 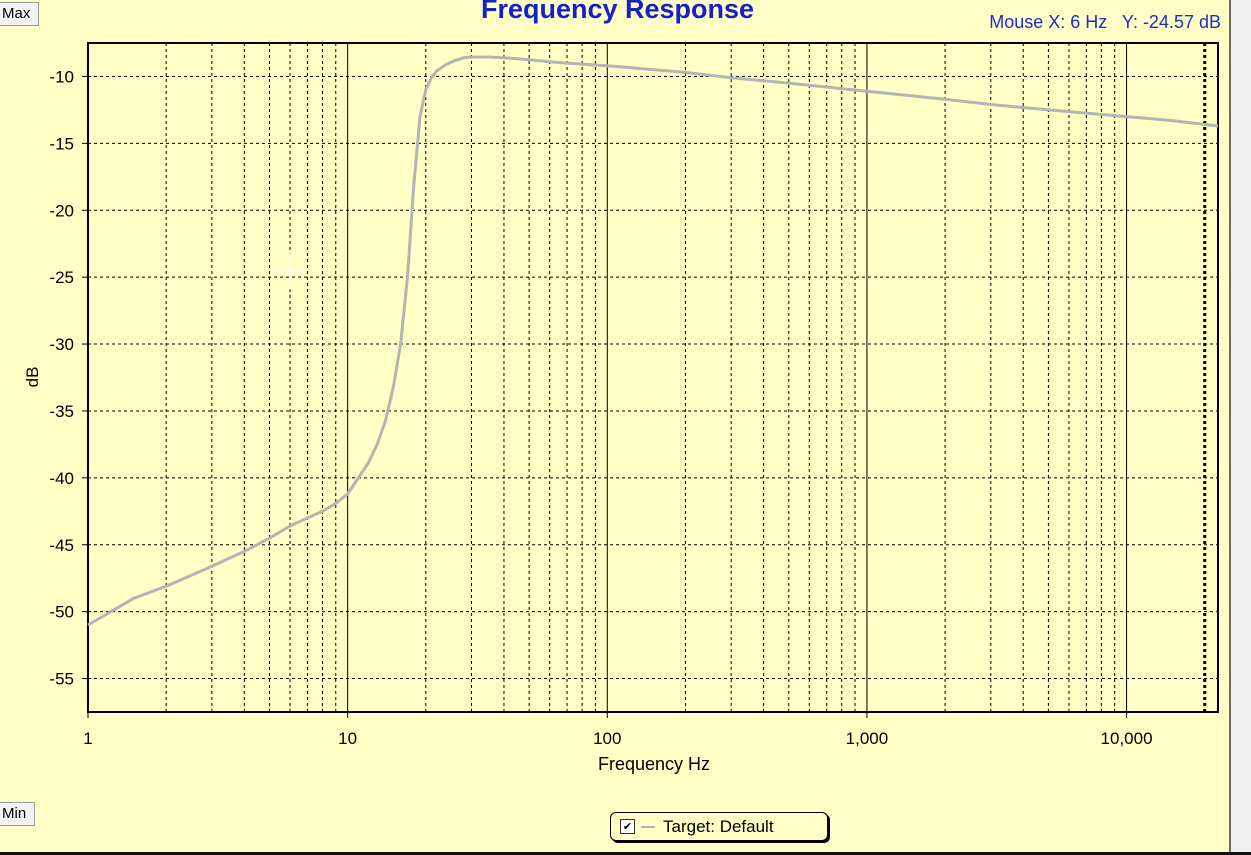 I want to click on legend-label: Target: Default, so click(x=718, y=826).